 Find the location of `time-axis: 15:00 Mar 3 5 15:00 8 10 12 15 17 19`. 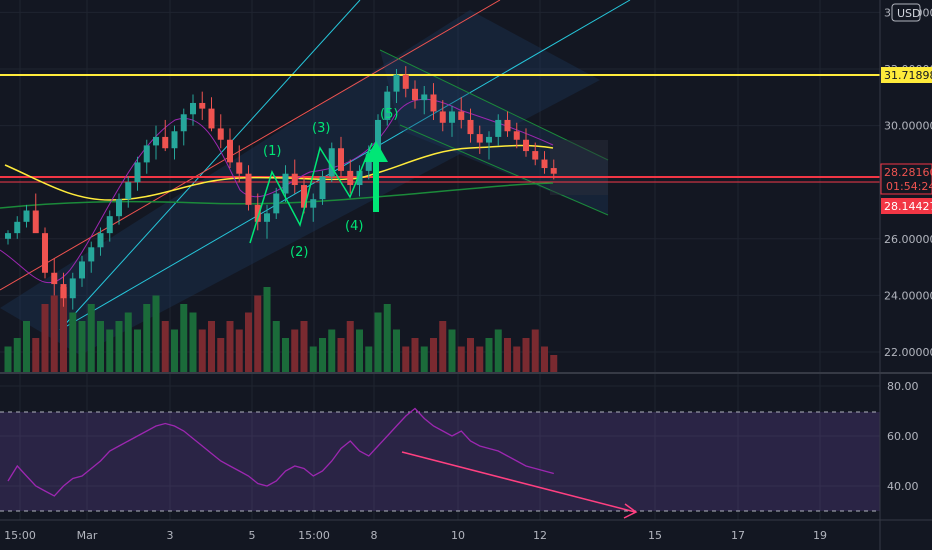

time-axis: 15:00 Mar 3 5 15:00 8 10 12 15 17 19 is located at coordinates (415, 535).